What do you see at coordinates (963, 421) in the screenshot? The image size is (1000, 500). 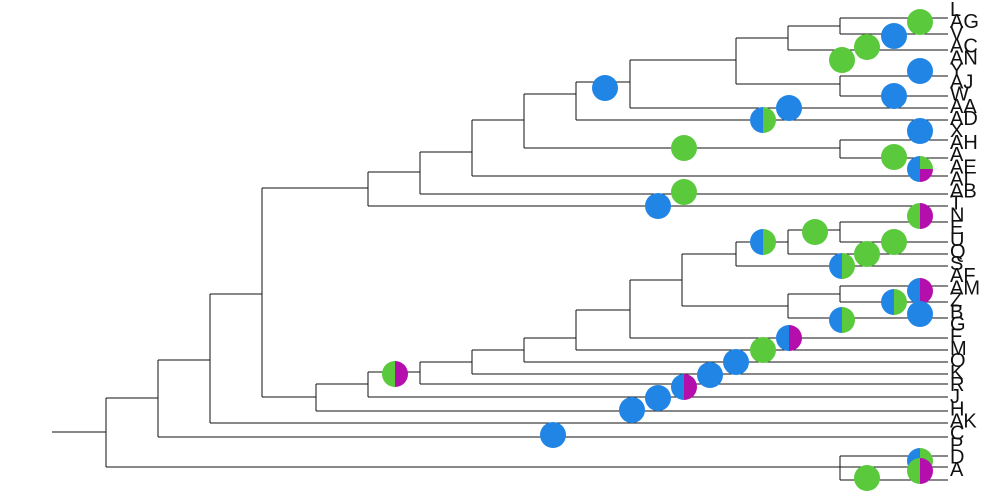 I see `tip-label: AK` at bounding box center [963, 421].